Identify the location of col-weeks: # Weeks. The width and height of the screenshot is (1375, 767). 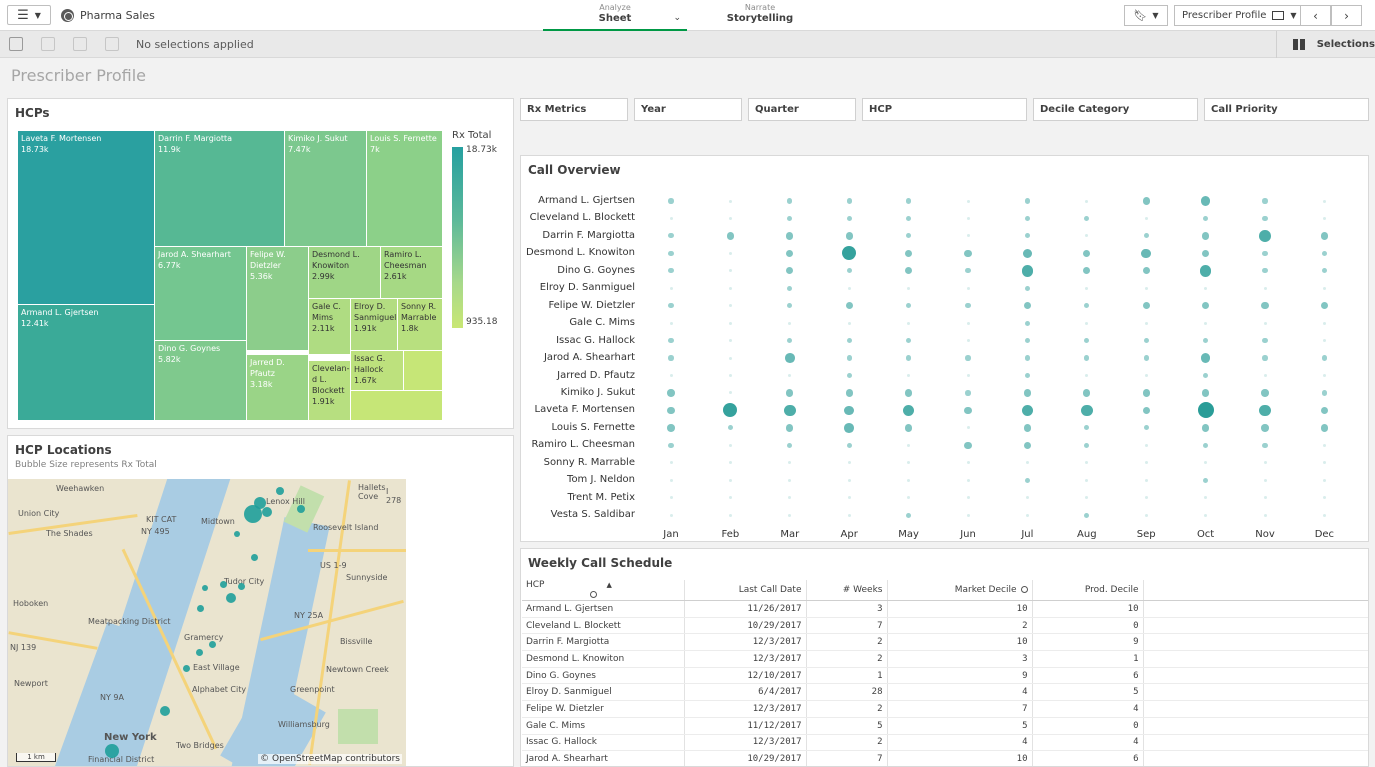
(847, 590).